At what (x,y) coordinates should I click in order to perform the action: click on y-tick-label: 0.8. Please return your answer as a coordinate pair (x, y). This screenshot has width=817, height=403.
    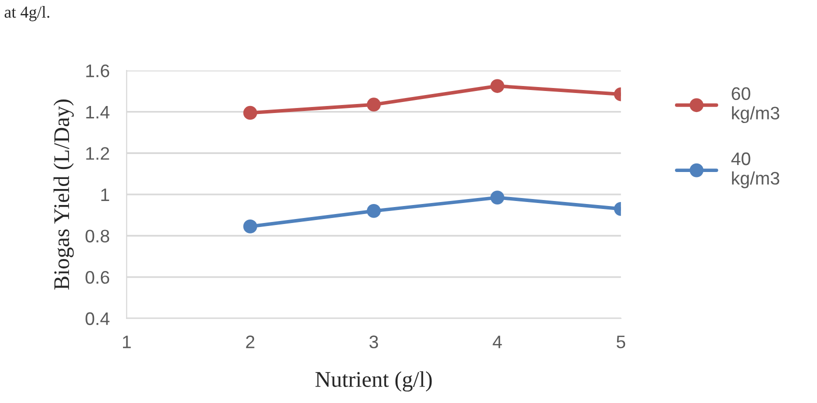
    Looking at the image, I should click on (98, 236).